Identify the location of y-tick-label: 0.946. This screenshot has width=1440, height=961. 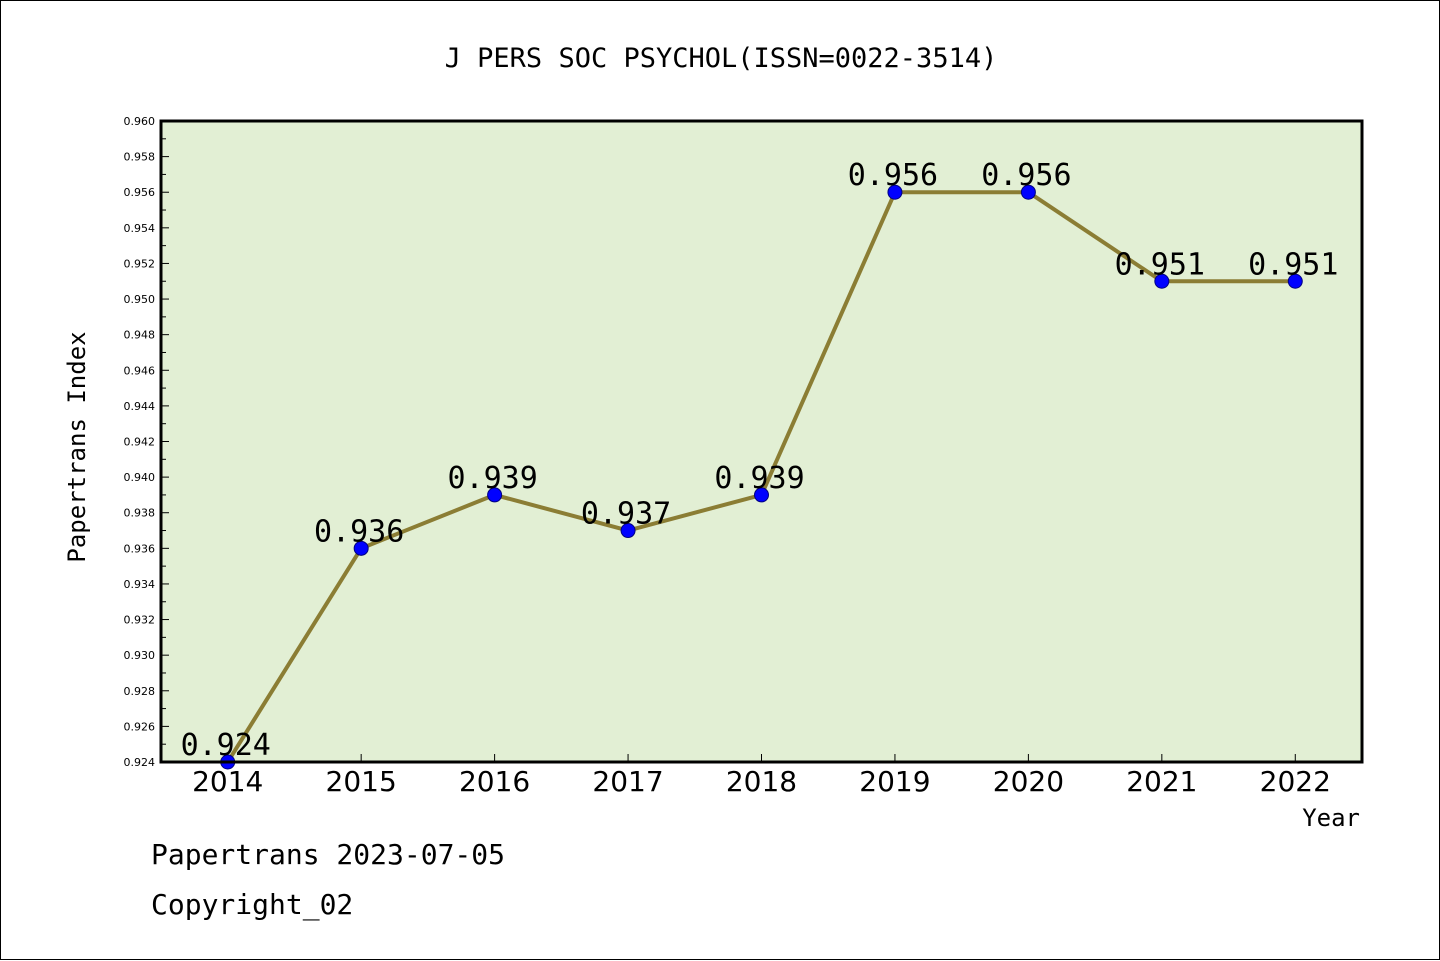
(140, 370).